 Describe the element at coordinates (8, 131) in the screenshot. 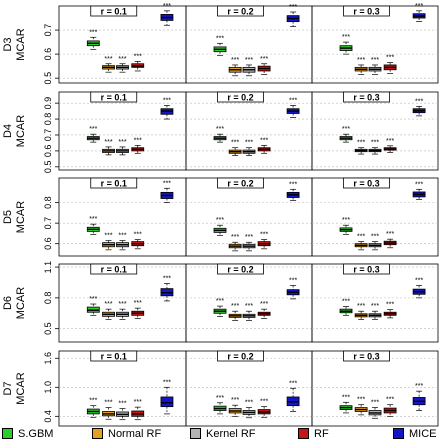

I see `row-label-dataset: D4` at that location.